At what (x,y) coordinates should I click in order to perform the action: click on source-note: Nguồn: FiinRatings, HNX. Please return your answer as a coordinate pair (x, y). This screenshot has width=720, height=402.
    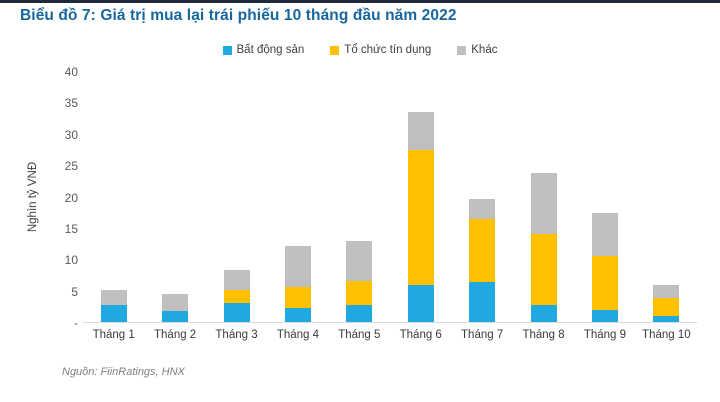
    Looking at the image, I should click on (123, 372).